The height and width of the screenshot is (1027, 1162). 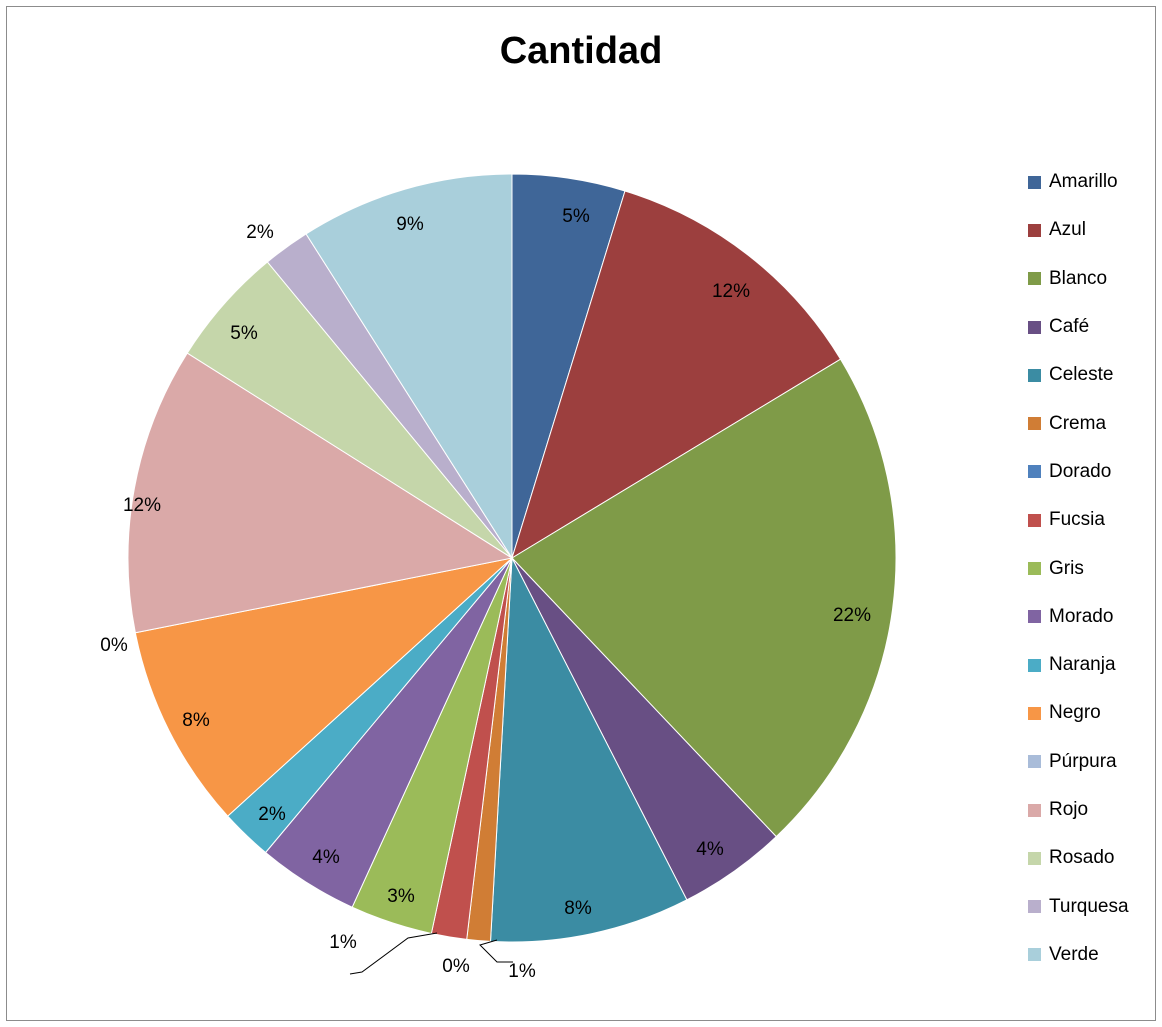 I want to click on legend-item-rojo: Rojo, so click(x=1093, y=810).